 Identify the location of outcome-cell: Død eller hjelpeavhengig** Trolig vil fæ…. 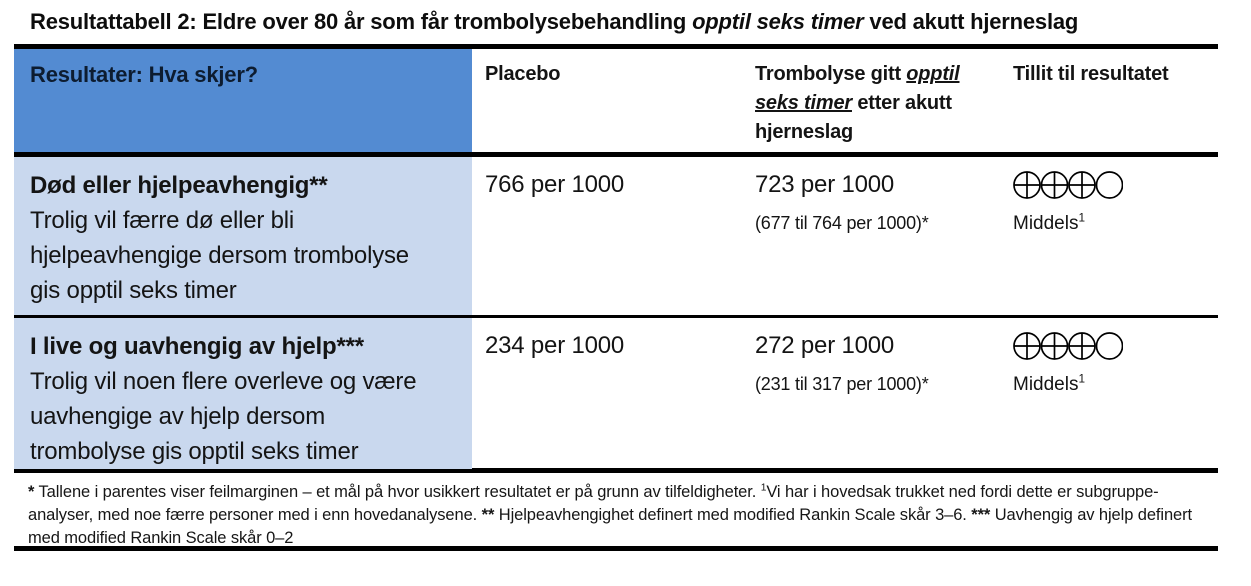
(243, 236).